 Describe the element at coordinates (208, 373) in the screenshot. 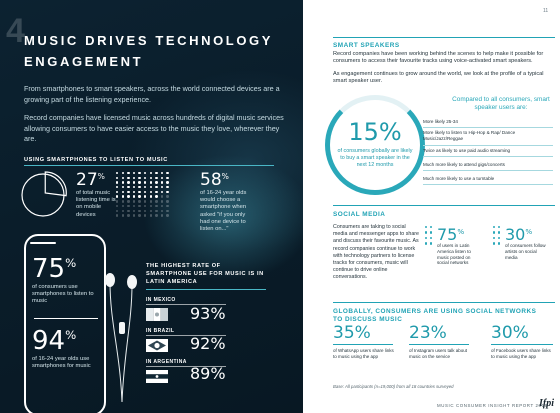

I see `country-pct-argentina: 89%` at that location.